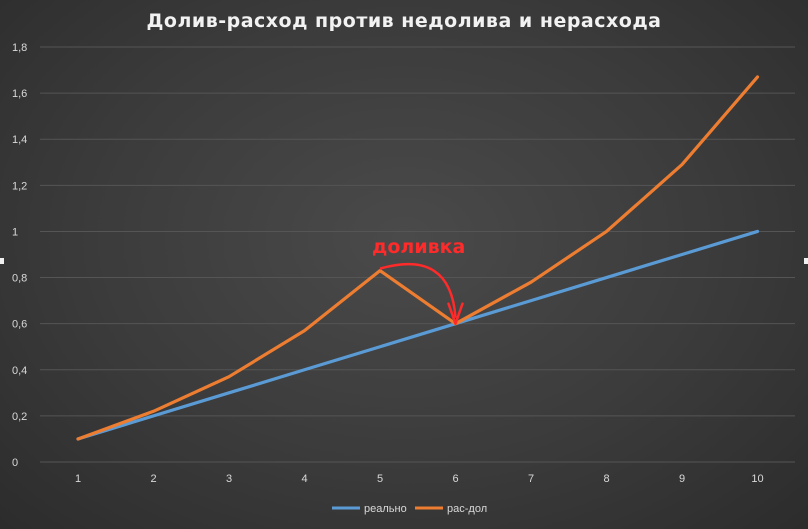 The height and width of the screenshot is (529, 808). What do you see at coordinates (15, 232) in the screenshot?
I see `y-tick-label: 1` at bounding box center [15, 232].